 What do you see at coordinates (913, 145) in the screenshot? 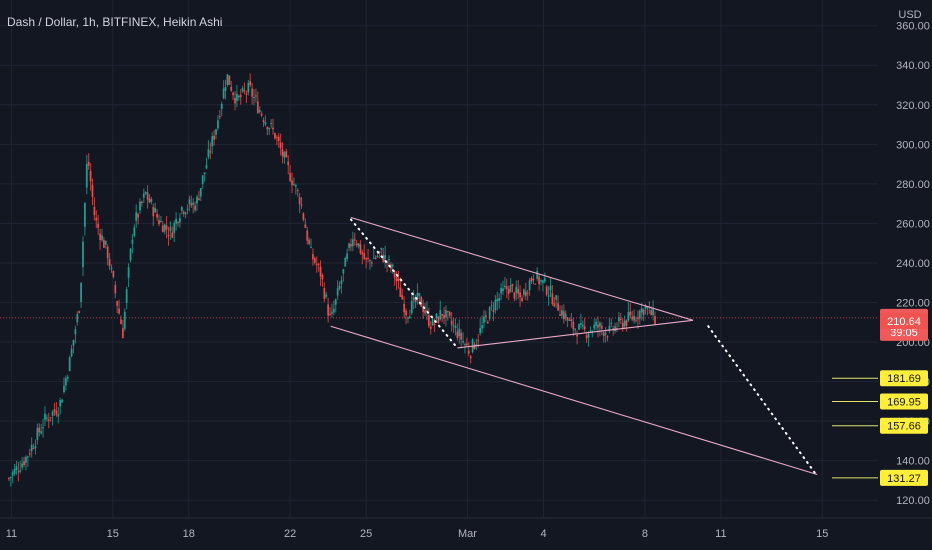
I see `y-tick-label: 300.00` at bounding box center [913, 145].